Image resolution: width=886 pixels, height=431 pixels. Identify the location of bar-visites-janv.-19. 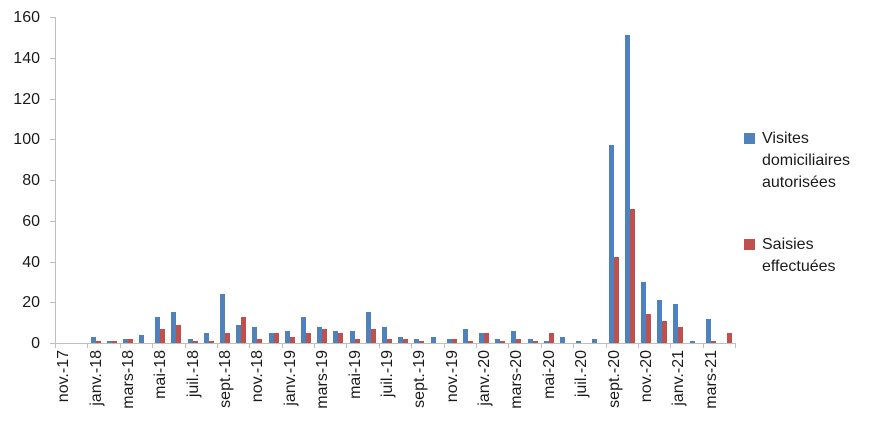
(287, 337).